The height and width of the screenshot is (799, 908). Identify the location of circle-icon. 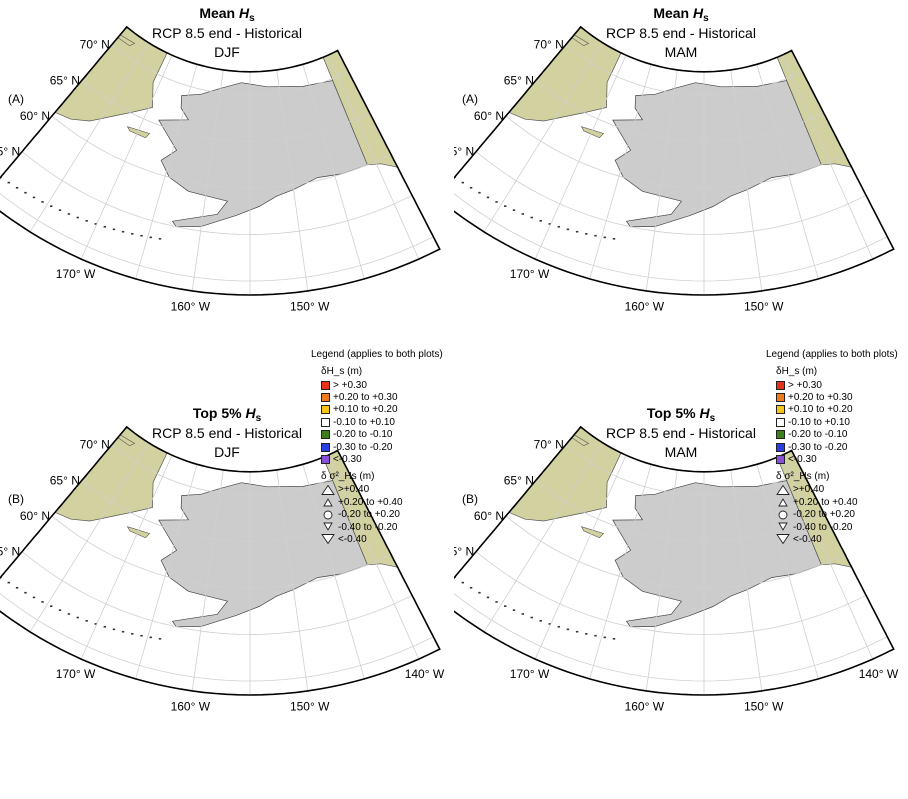
(328, 515).